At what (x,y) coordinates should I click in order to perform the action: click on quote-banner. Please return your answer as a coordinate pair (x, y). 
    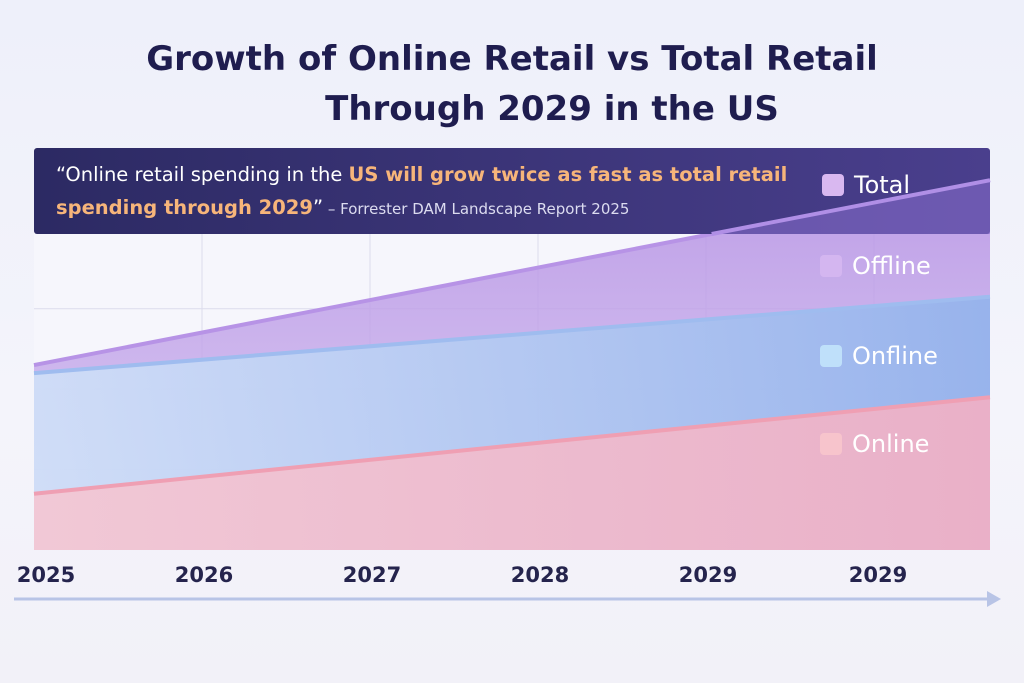
    Looking at the image, I should click on (512, 191).